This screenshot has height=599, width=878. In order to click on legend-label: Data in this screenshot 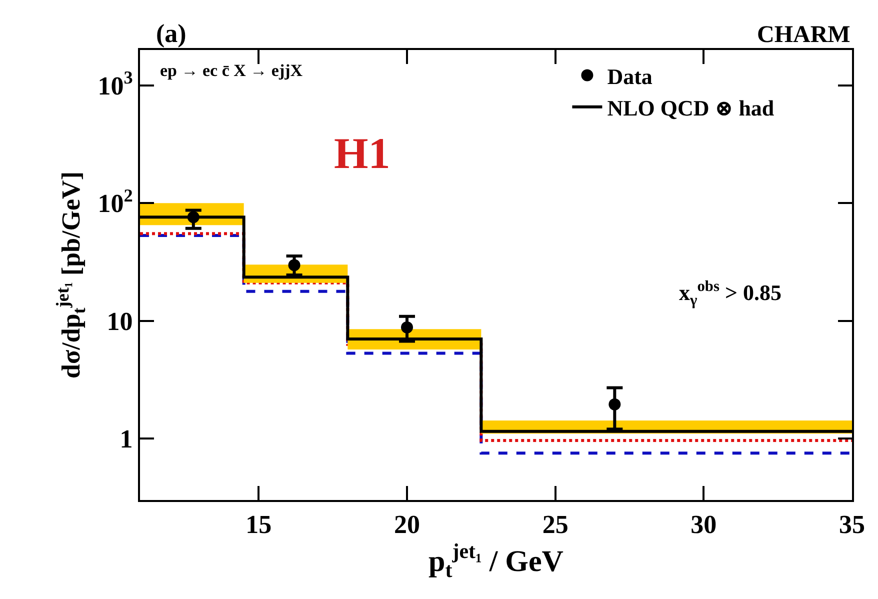, I will do `click(629, 76)`.